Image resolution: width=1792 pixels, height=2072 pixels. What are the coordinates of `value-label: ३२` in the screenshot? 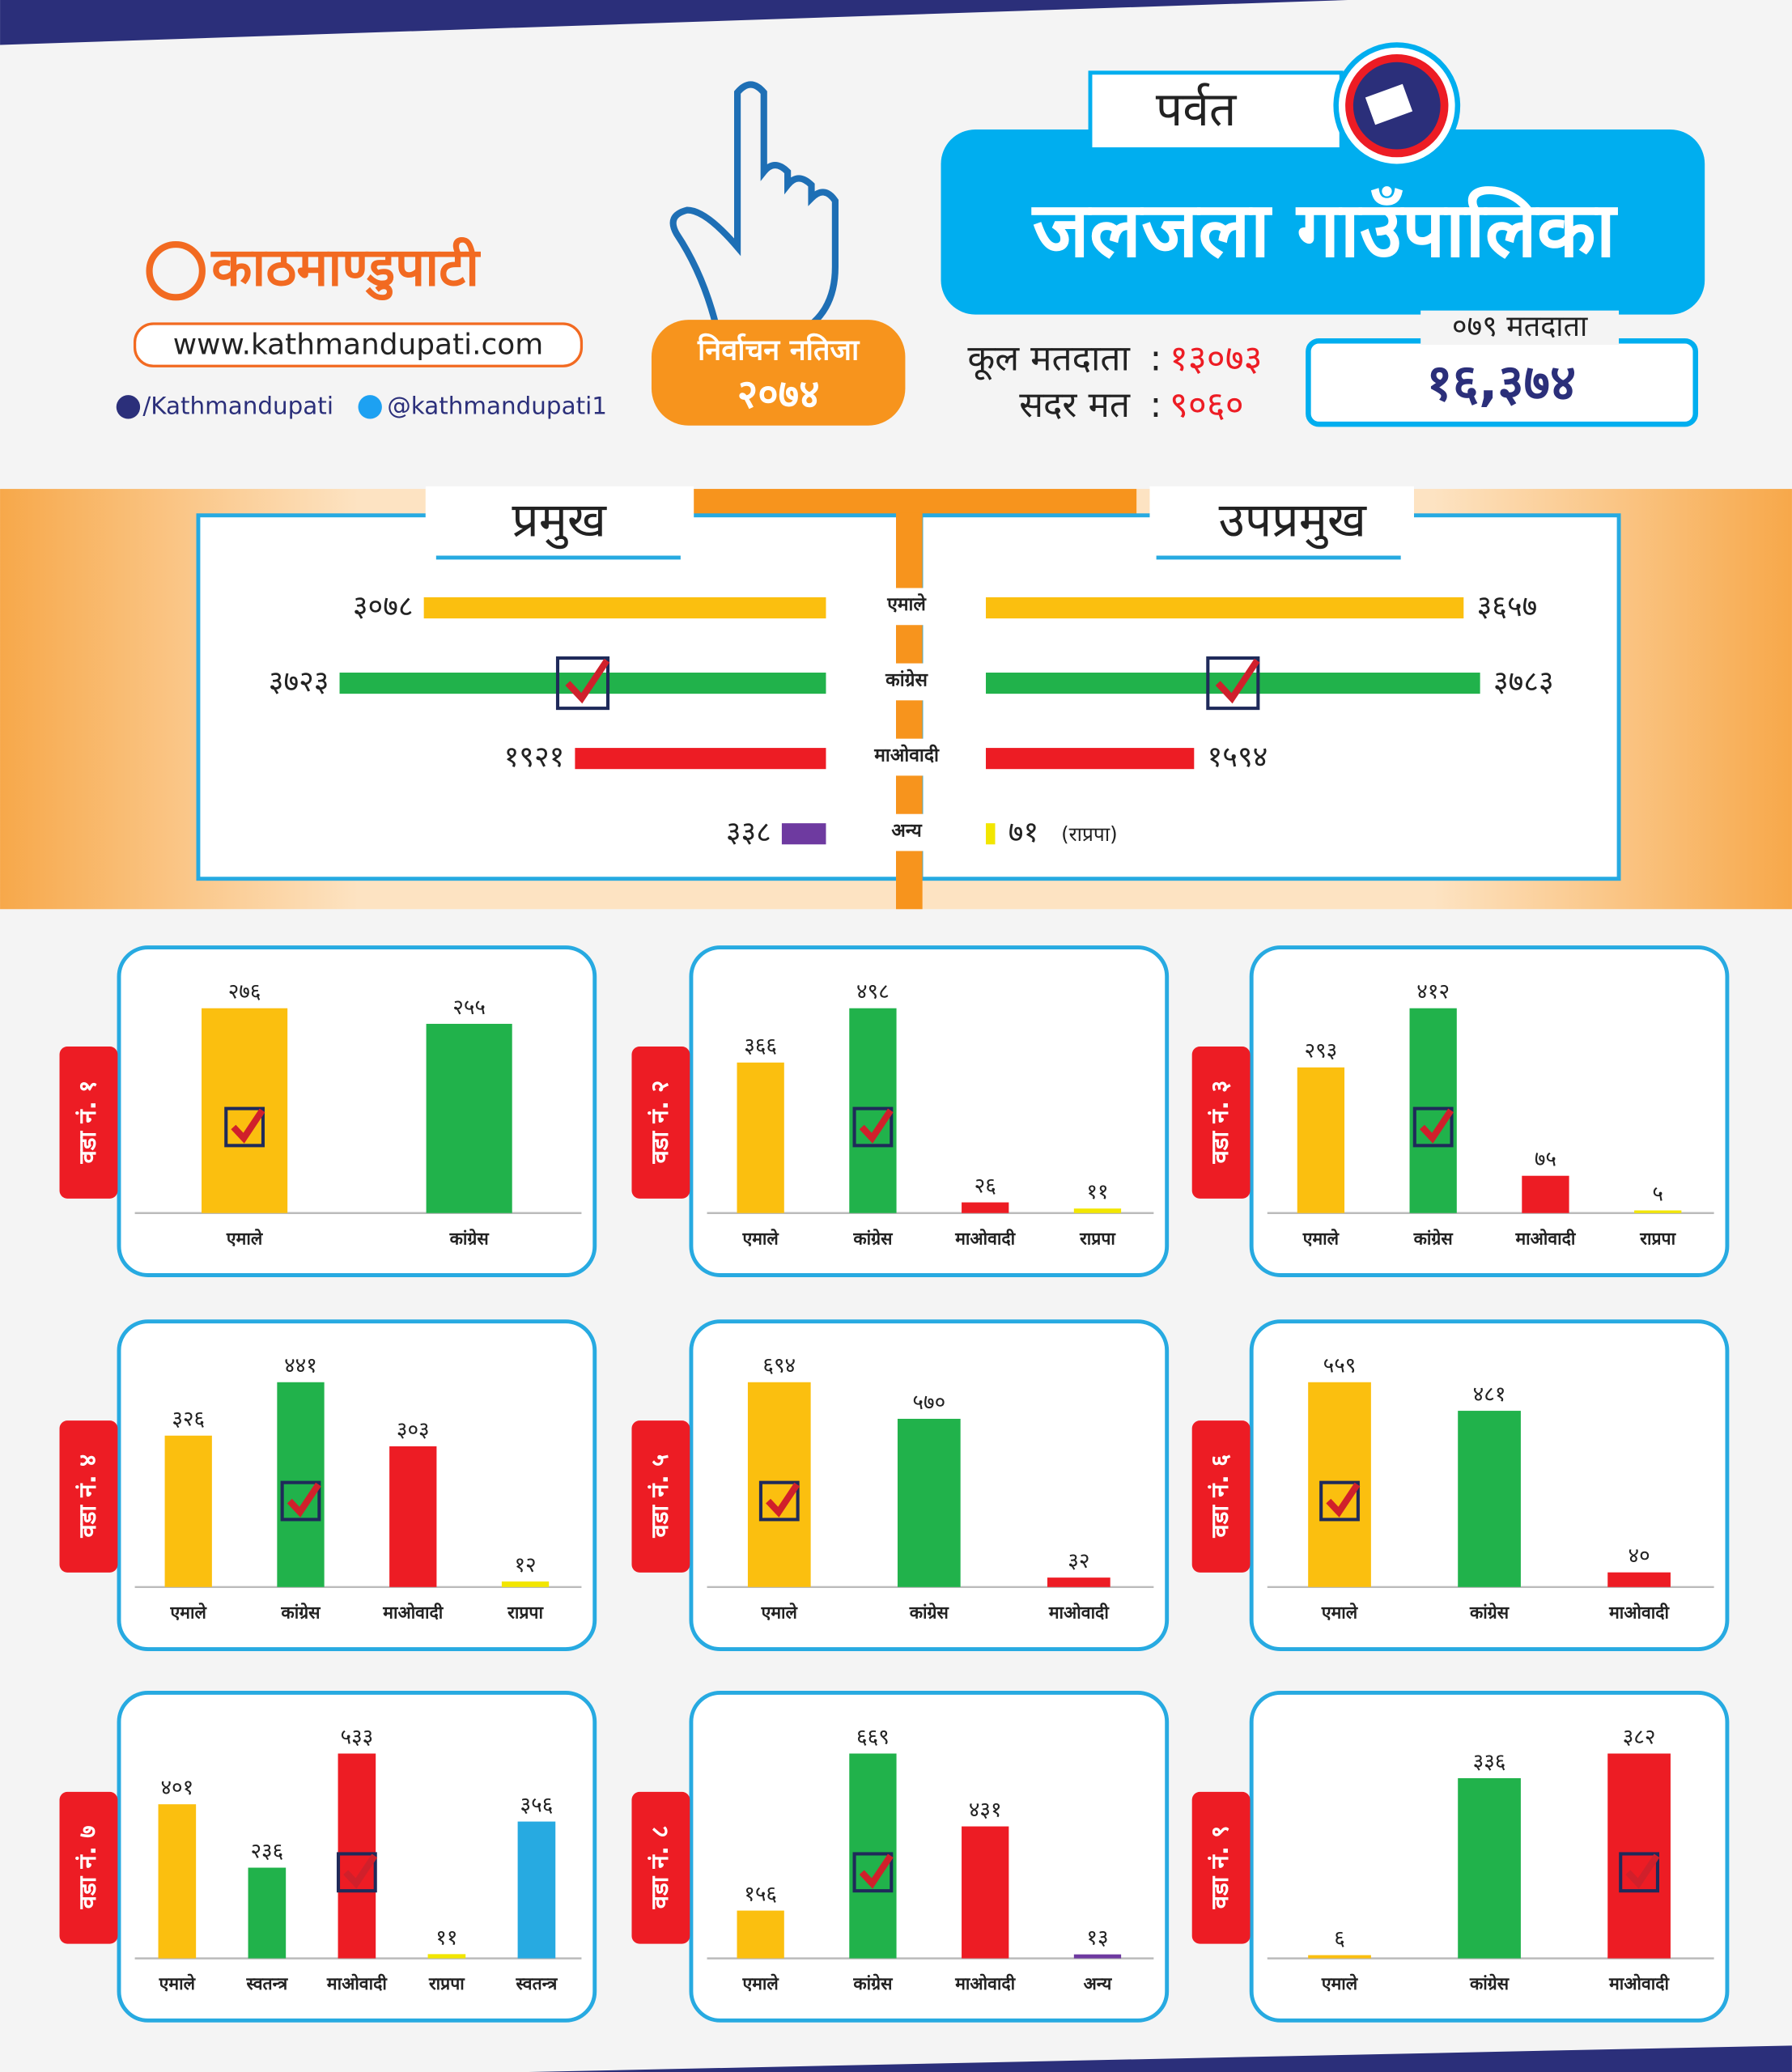 It's located at (1078, 1561).